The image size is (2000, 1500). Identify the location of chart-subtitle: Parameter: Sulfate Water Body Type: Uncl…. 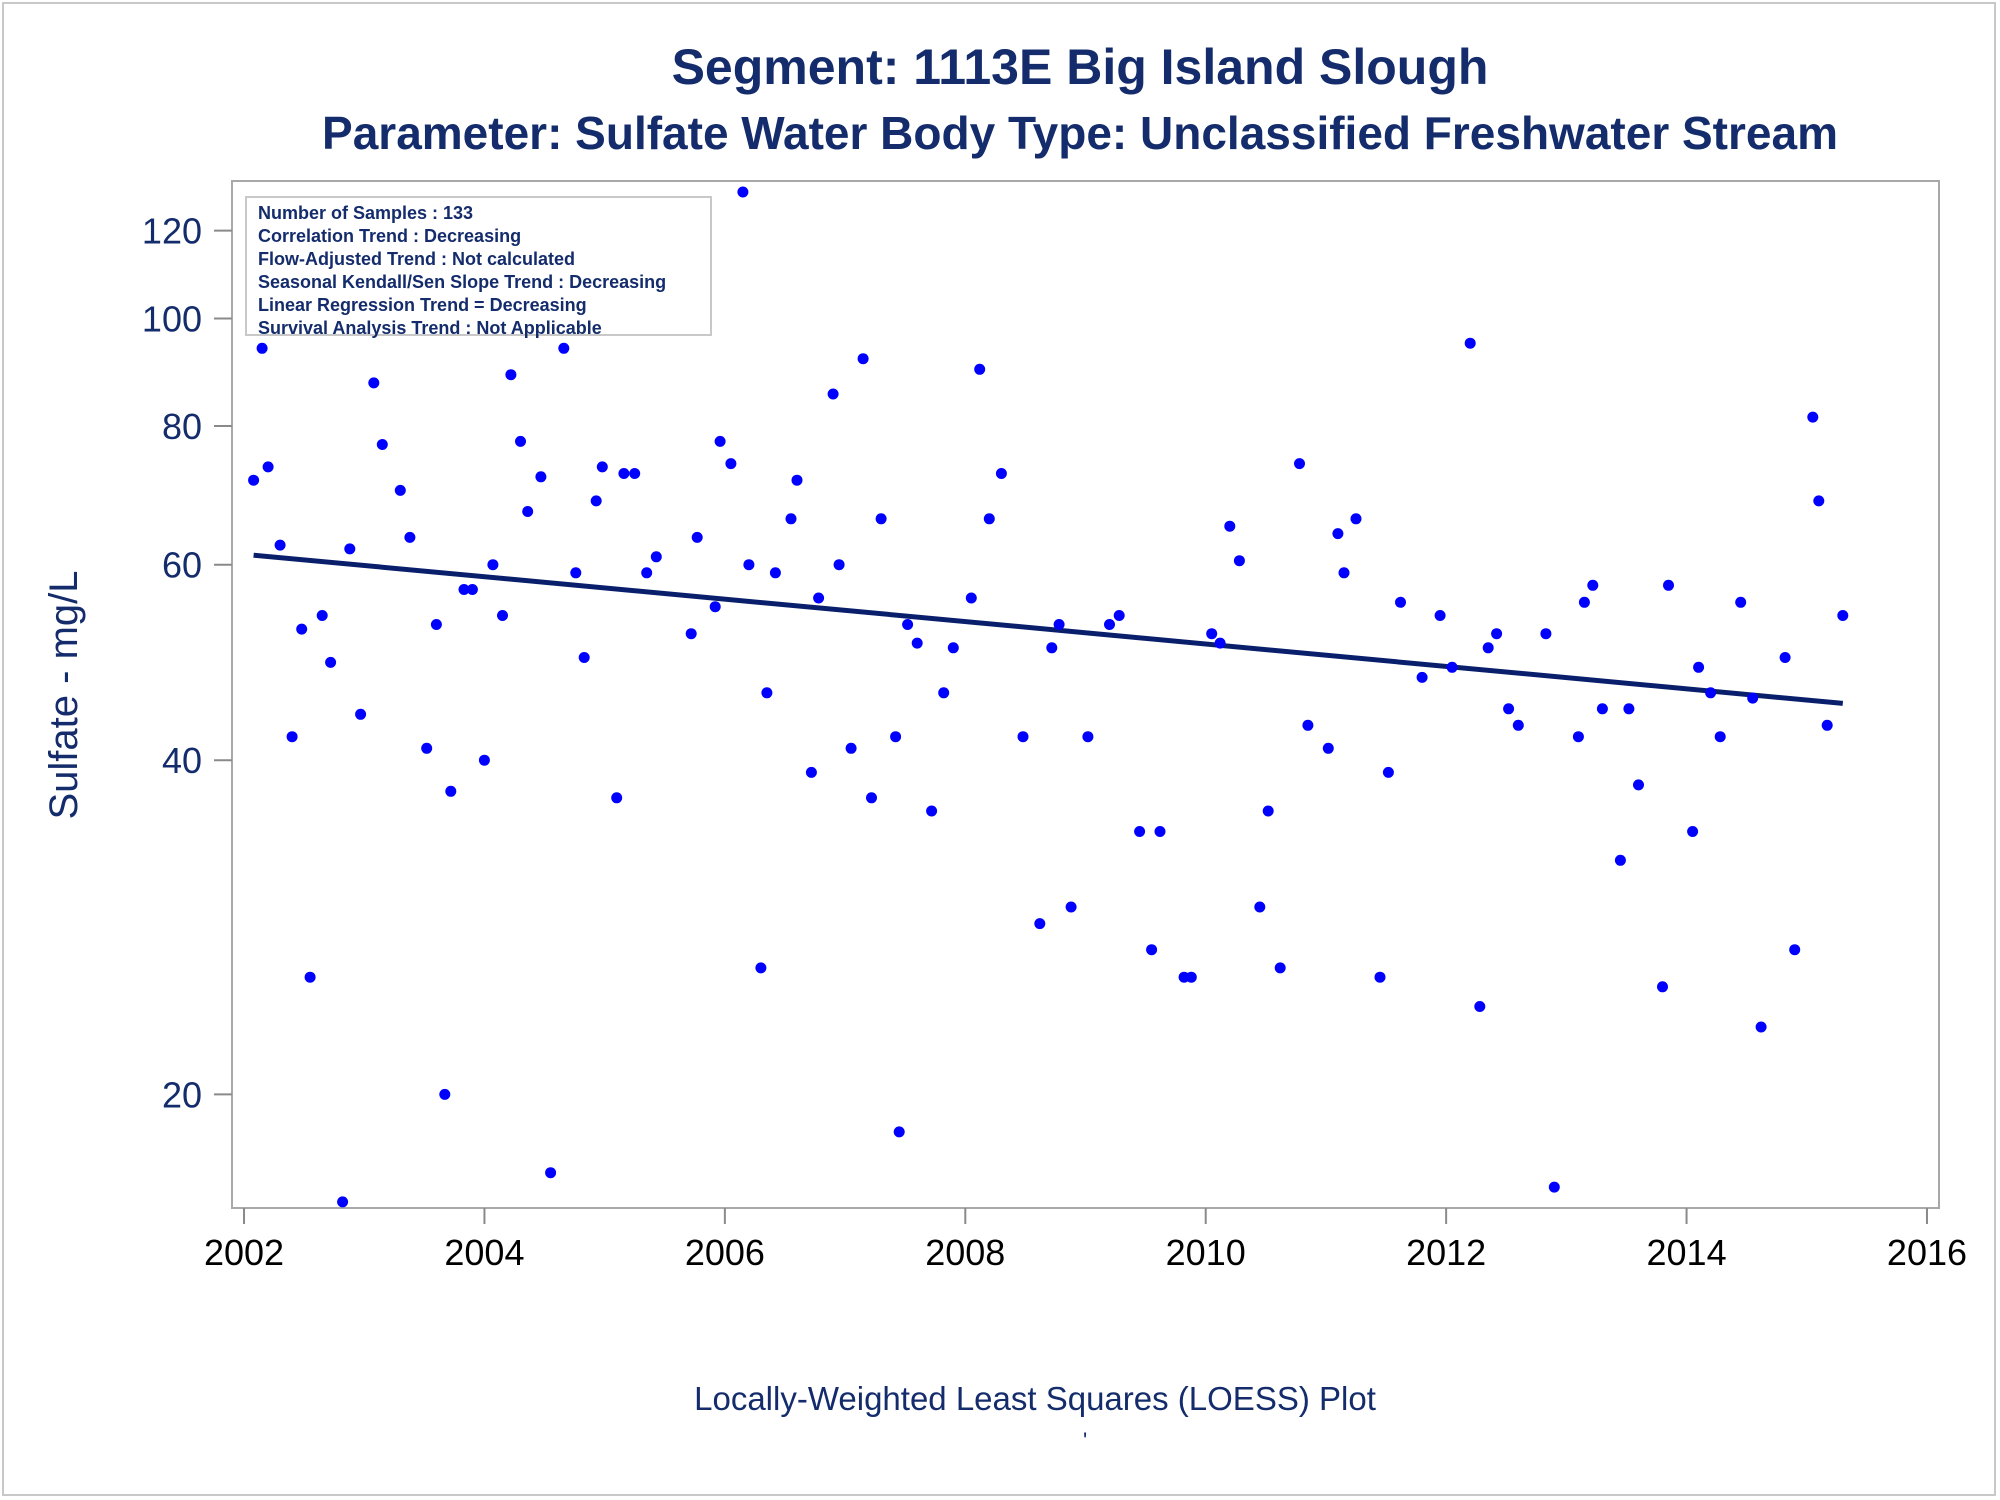
(1080, 133).